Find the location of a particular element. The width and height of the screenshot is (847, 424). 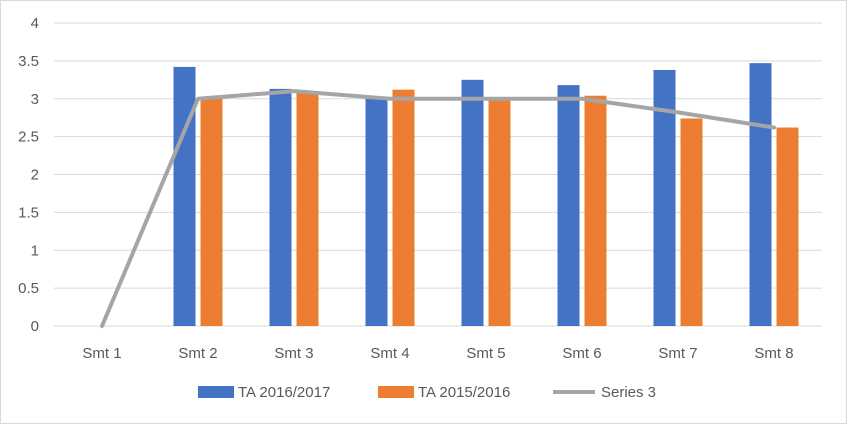

y-tick-label: 0 is located at coordinates (35, 326).